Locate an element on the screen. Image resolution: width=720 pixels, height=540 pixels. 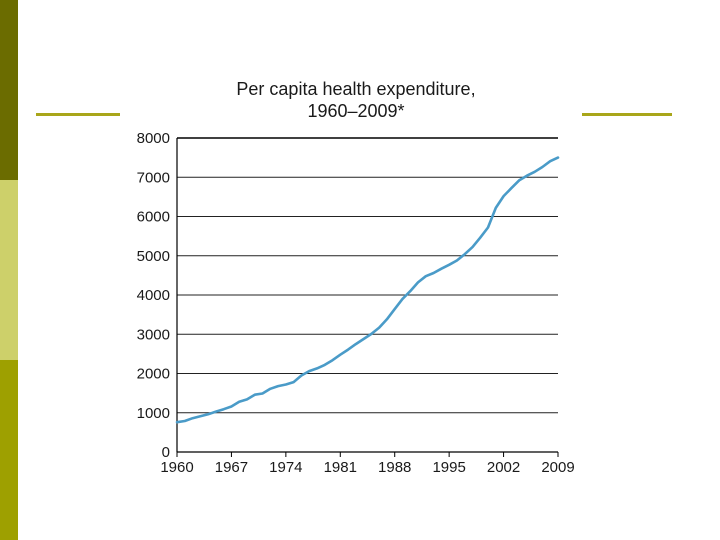
y-tick-label: 8000 is located at coordinates (153, 138).